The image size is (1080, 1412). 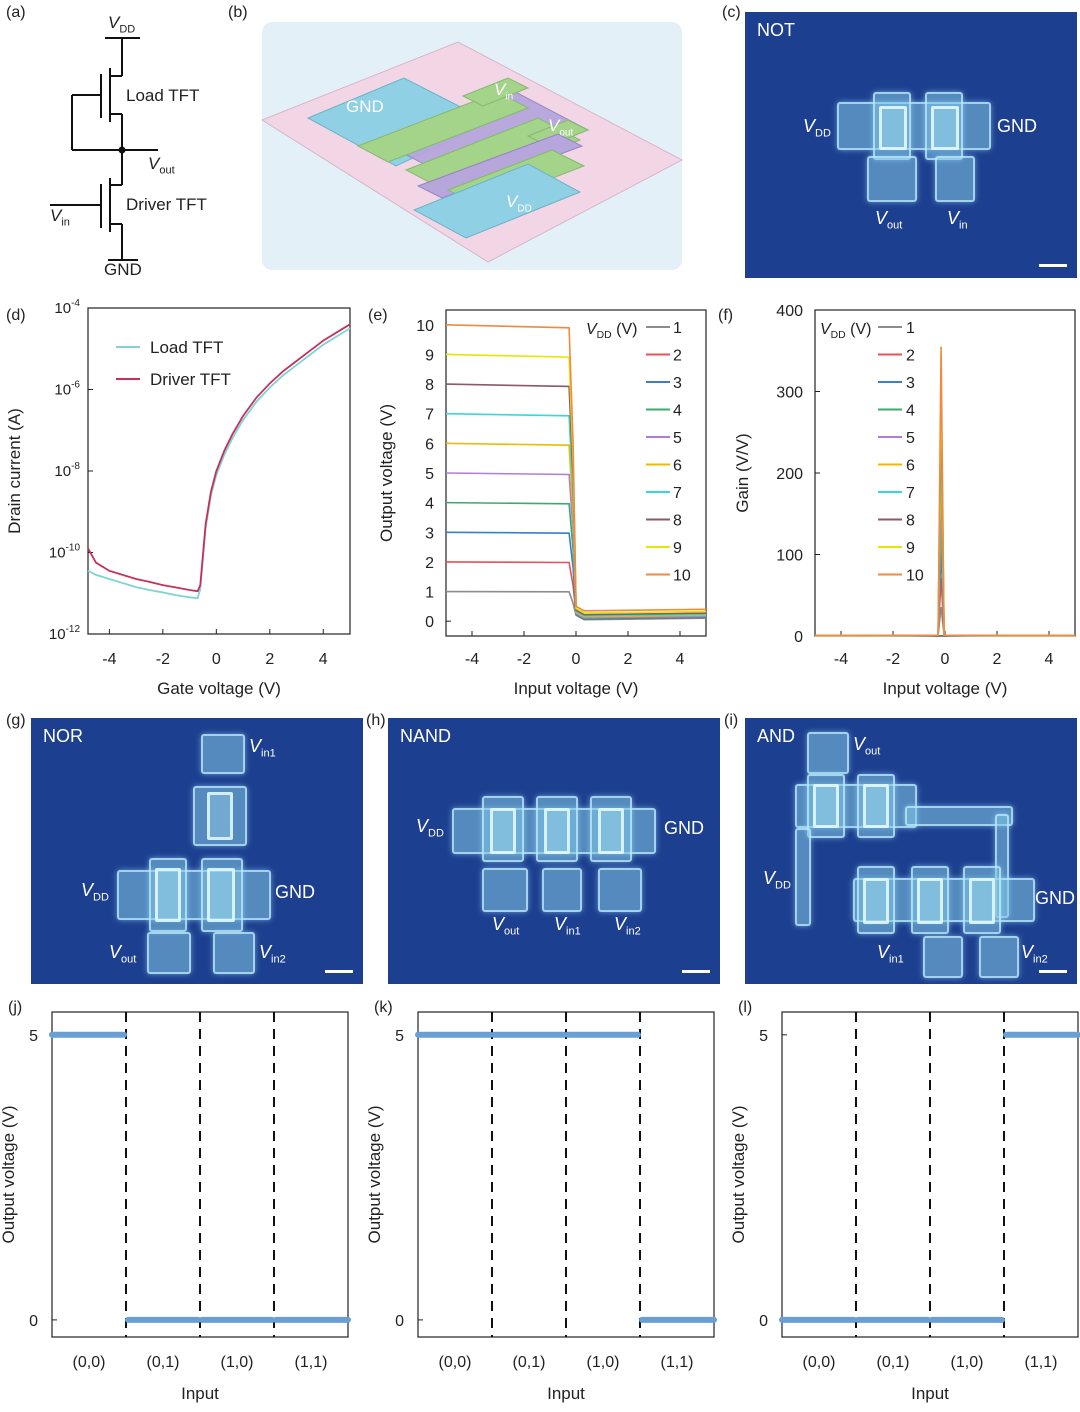 I want to click on inverter-circuit-diagram, so click(x=104, y=149).